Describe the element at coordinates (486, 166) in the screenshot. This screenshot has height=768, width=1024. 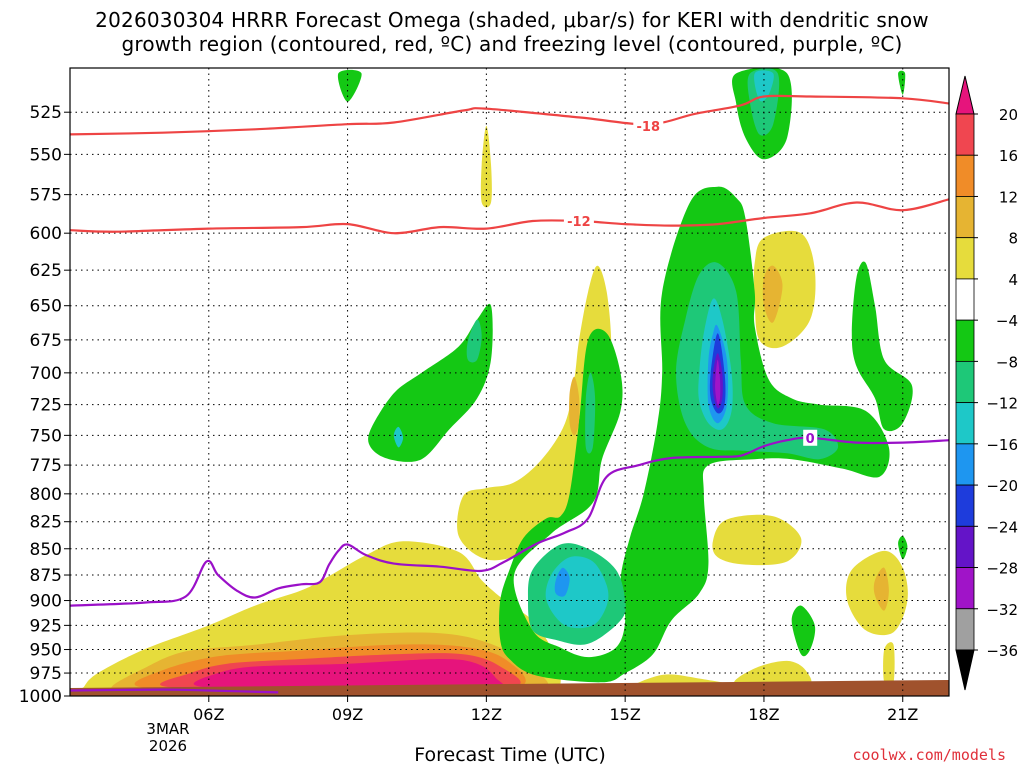
I see `shaded-region-omega-4-near-12z-top` at that location.